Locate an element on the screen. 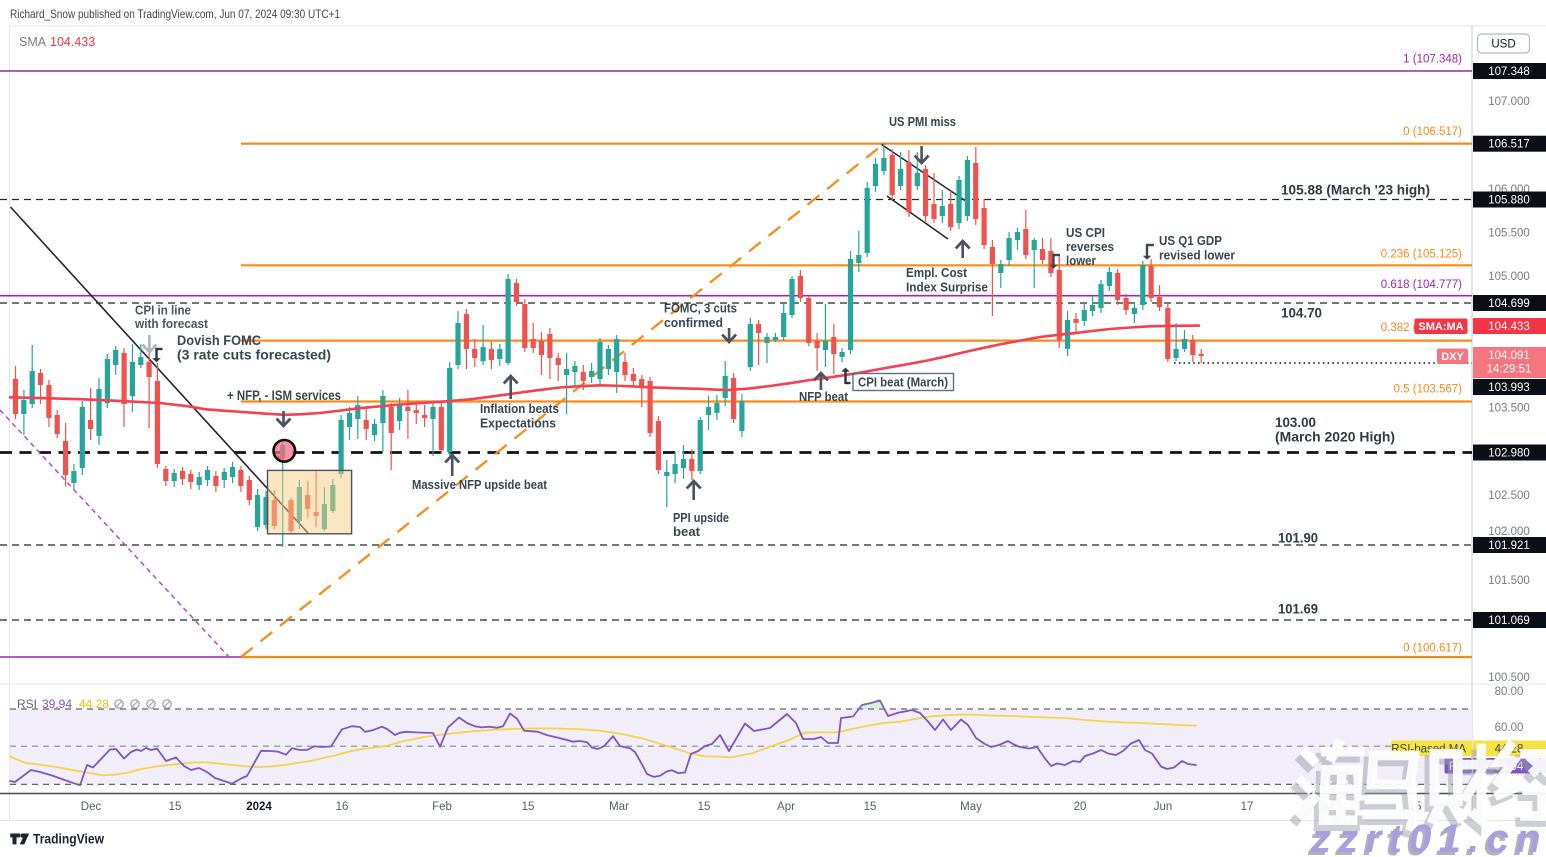 The width and height of the screenshot is (1546, 857). svg-text: Massive NFP upside beat is located at coordinates (480, 484).